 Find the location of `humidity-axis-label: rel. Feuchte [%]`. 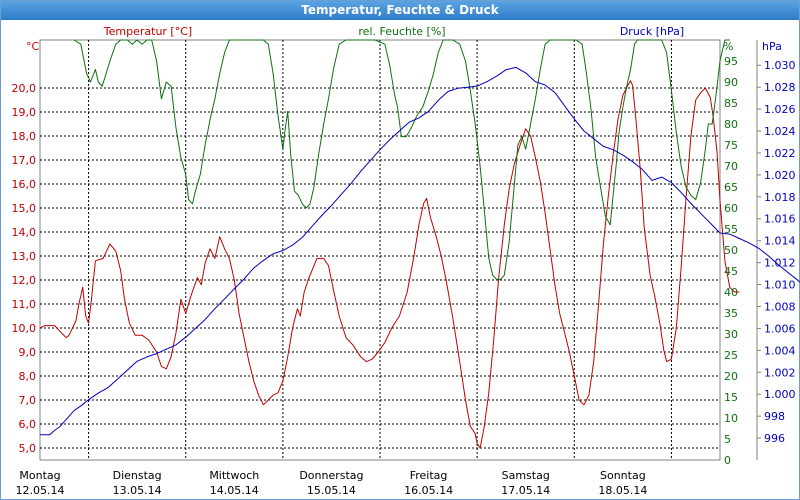

humidity-axis-label: rel. Feuchte [%] is located at coordinates (401, 31).